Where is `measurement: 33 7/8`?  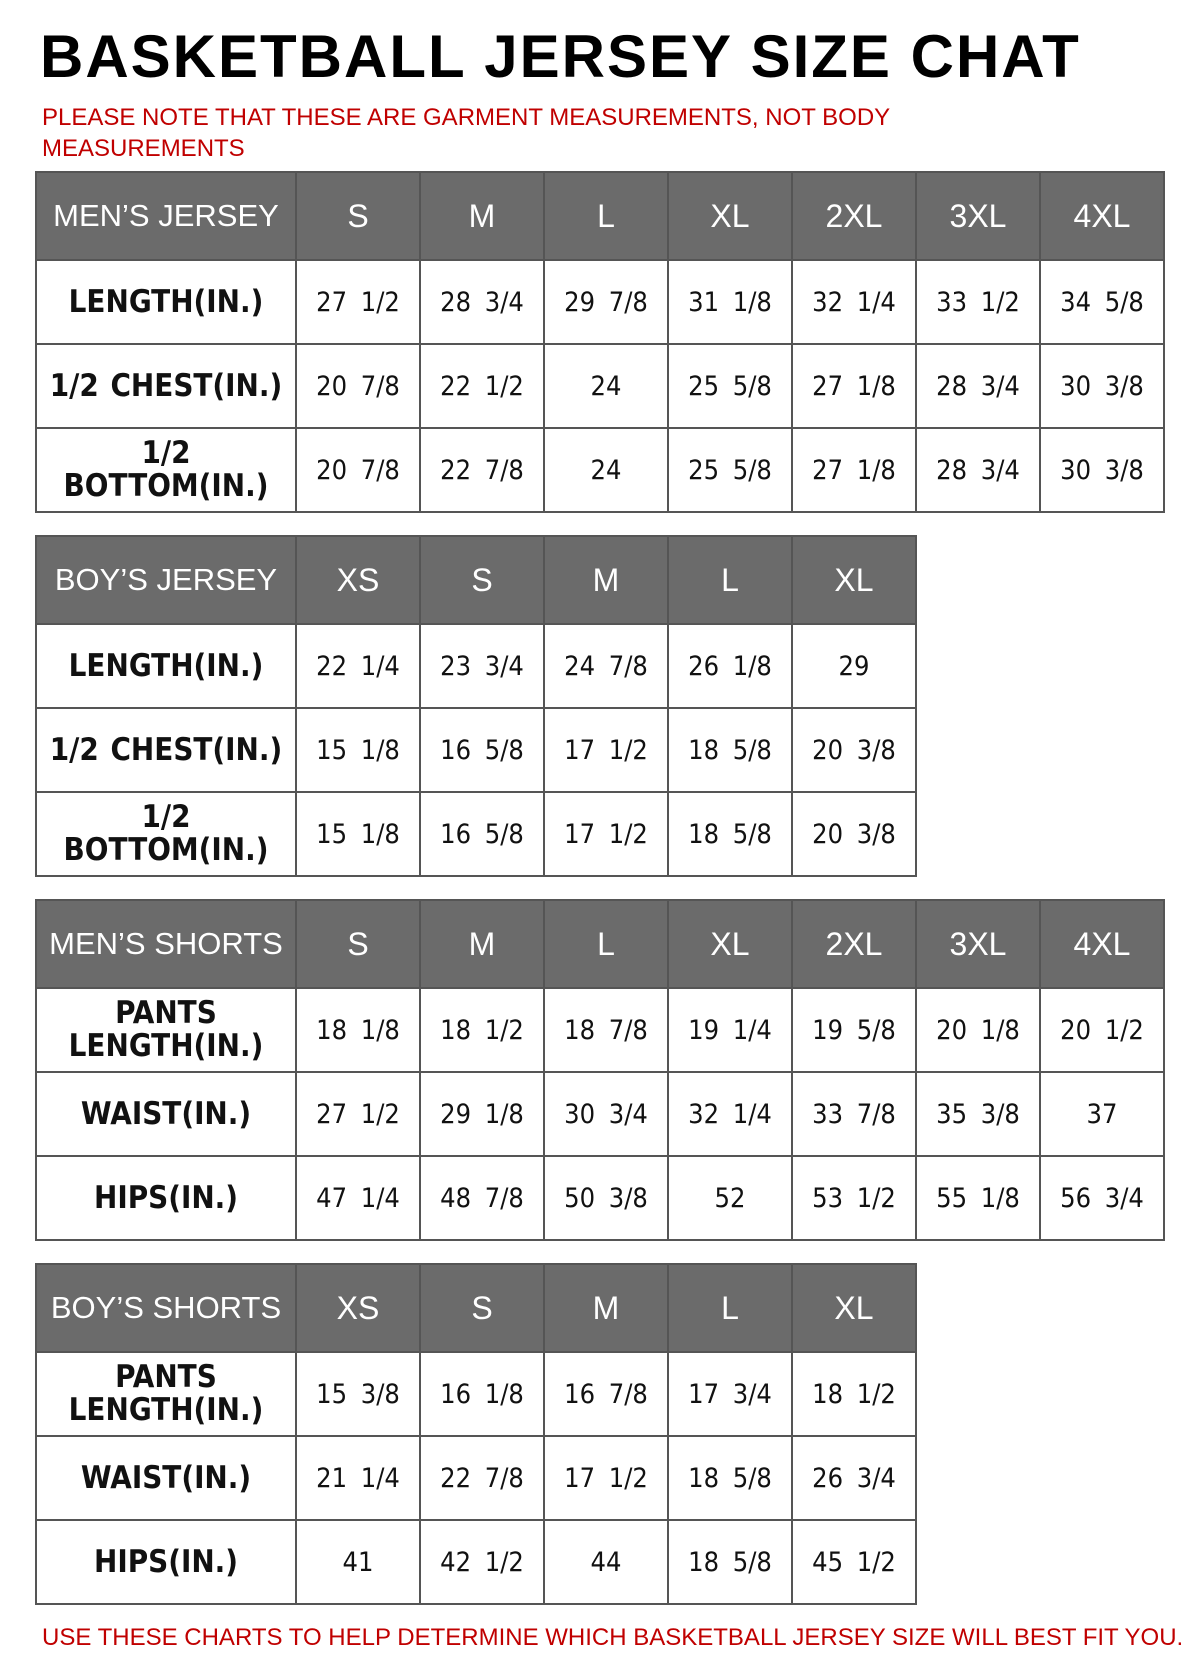 measurement: 33 7/8 is located at coordinates (854, 1114).